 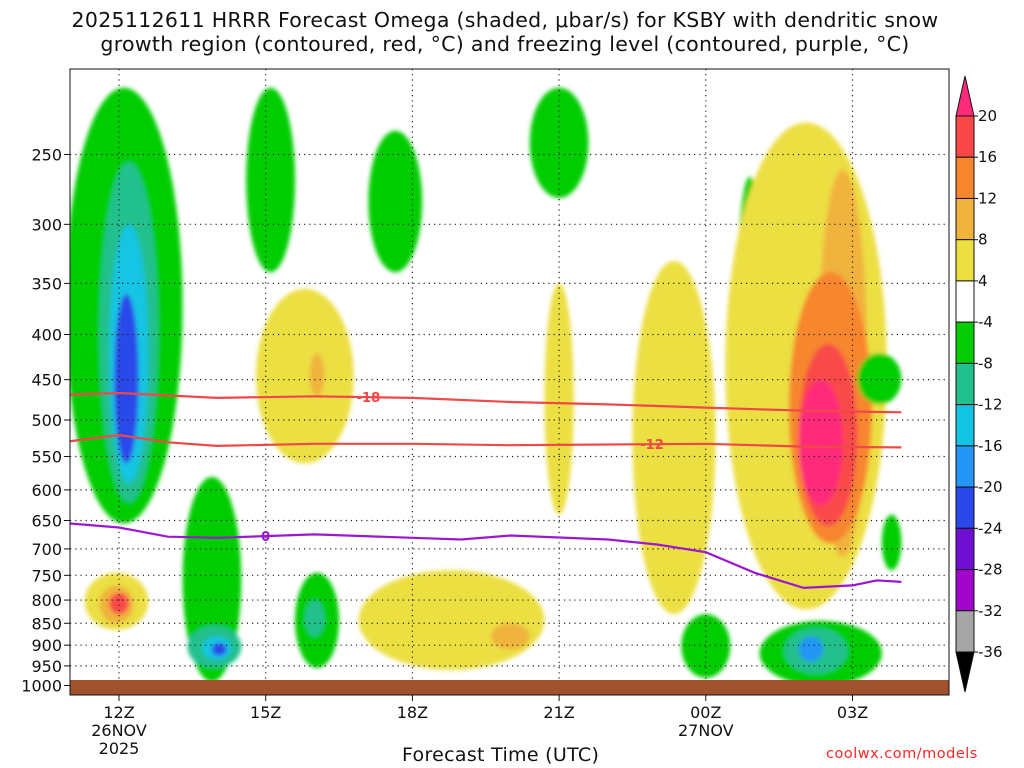 What do you see at coordinates (990, 611) in the screenshot?
I see `colorbar-label-12: -32` at bounding box center [990, 611].